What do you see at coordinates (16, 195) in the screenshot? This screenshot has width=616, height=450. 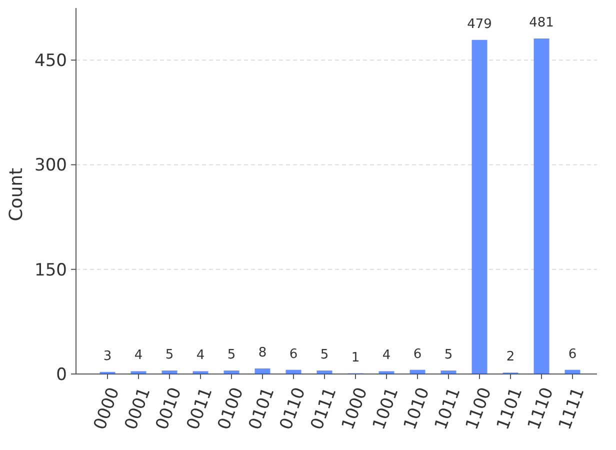 I see `y-axis-title: Count` at bounding box center [16, 195].